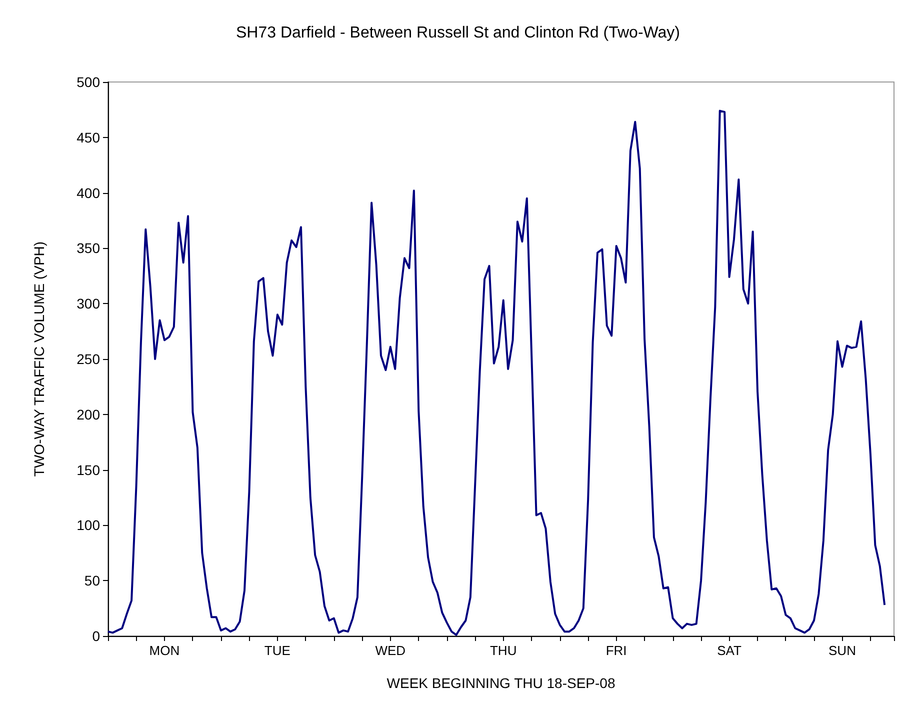 This screenshot has height=724, width=918. Describe the element at coordinates (88, 304) in the screenshot. I see `y-tick-label: 300` at that location.